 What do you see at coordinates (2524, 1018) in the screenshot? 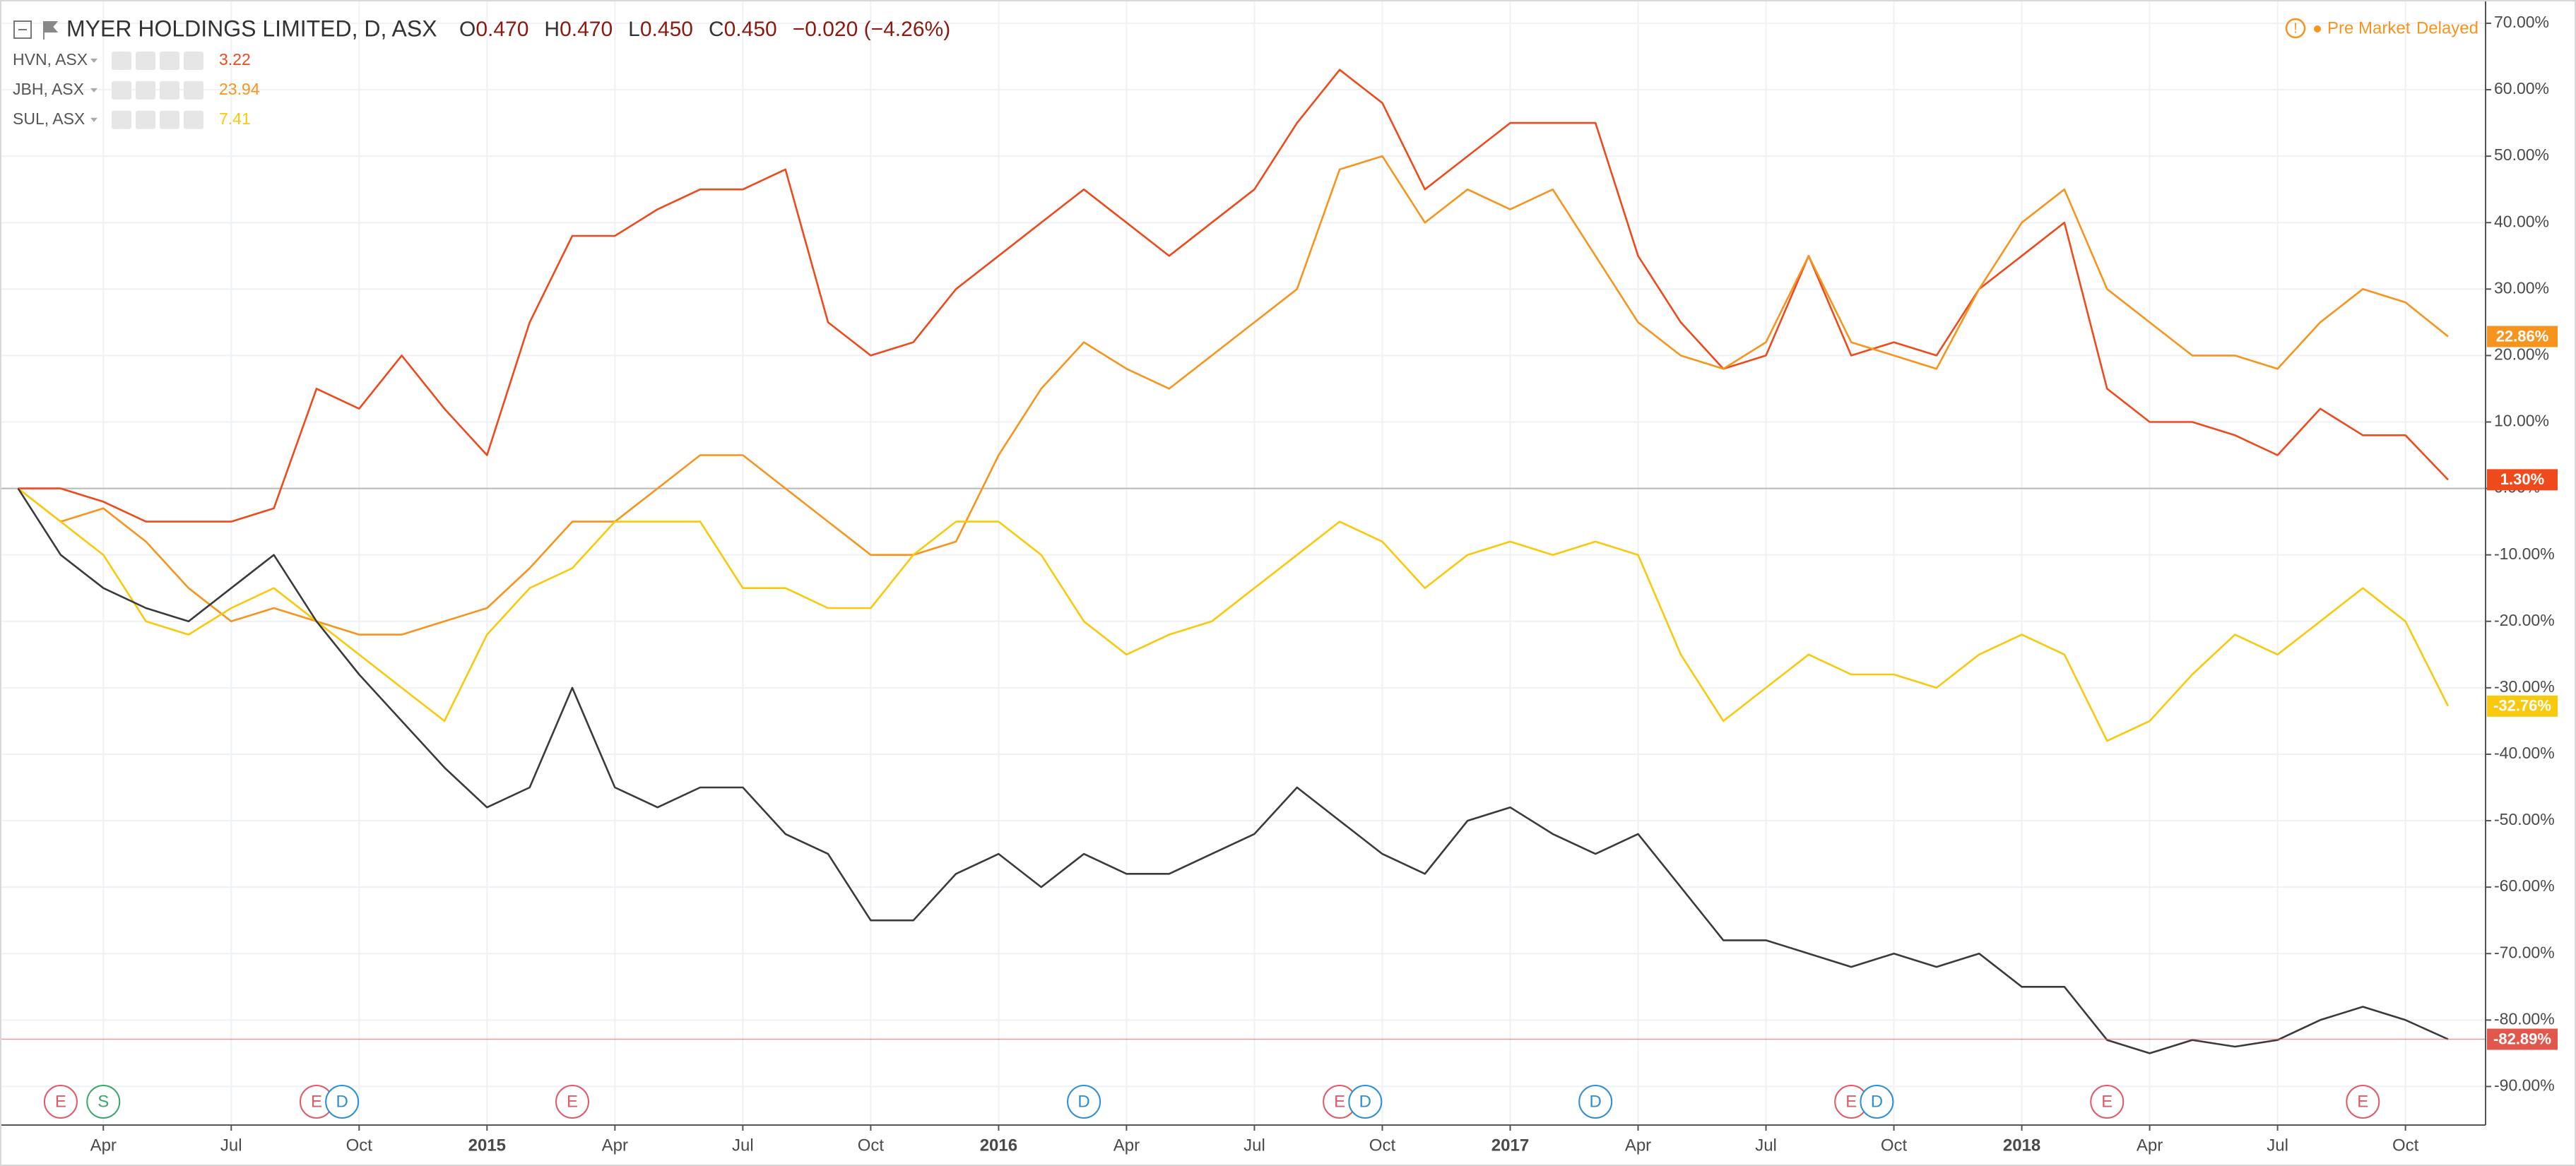
I see `y-tick-label: -80.00%` at bounding box center [2524, 1018].